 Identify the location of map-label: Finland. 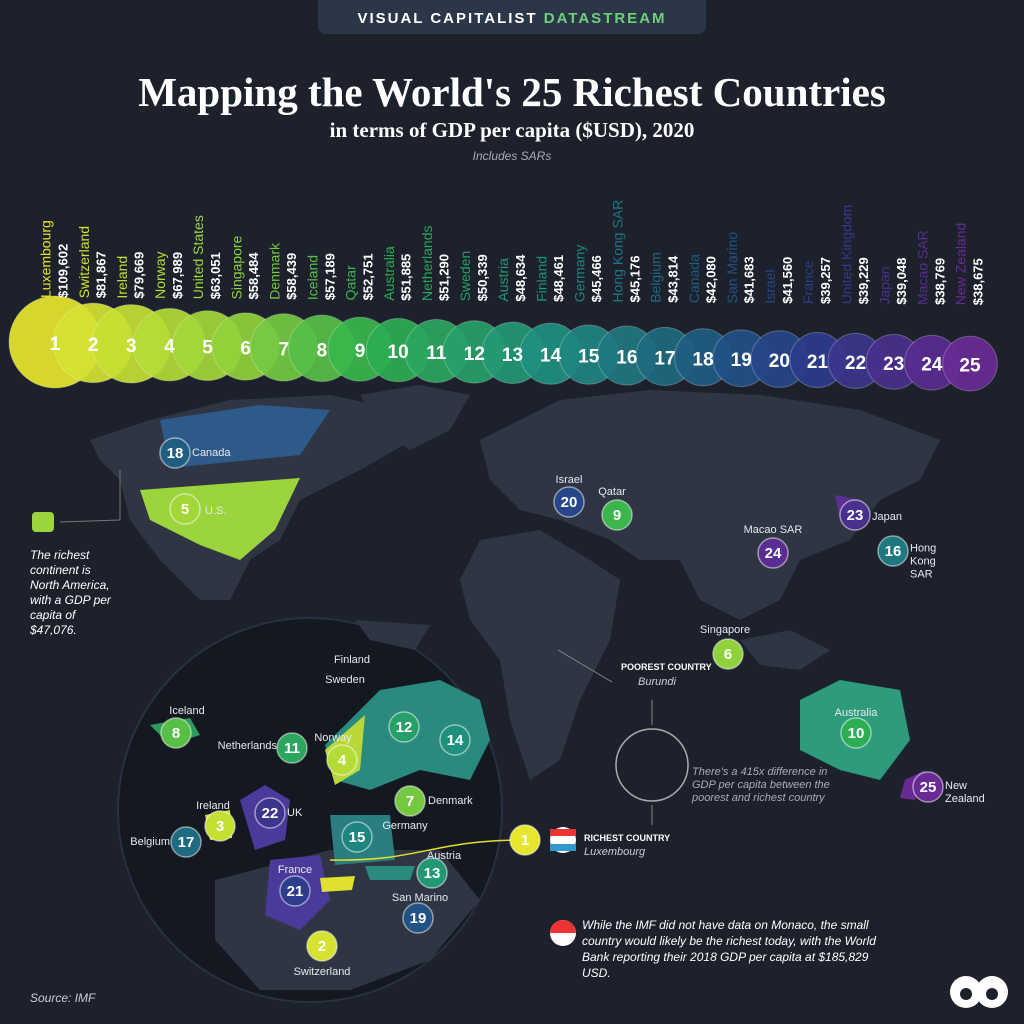
(352, 660).